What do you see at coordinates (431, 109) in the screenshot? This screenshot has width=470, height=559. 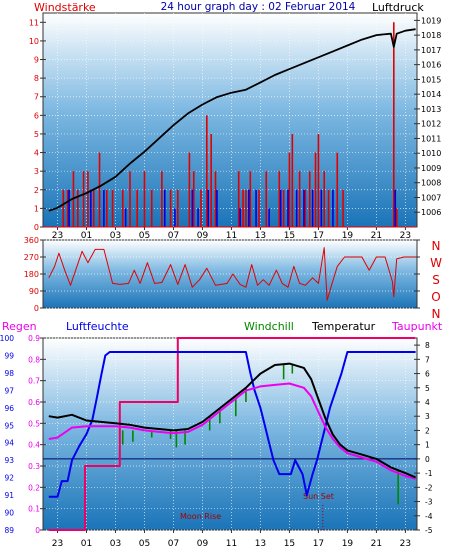 I see `pressure-y-tick-label: 1013` at bounding box center [431, 109].